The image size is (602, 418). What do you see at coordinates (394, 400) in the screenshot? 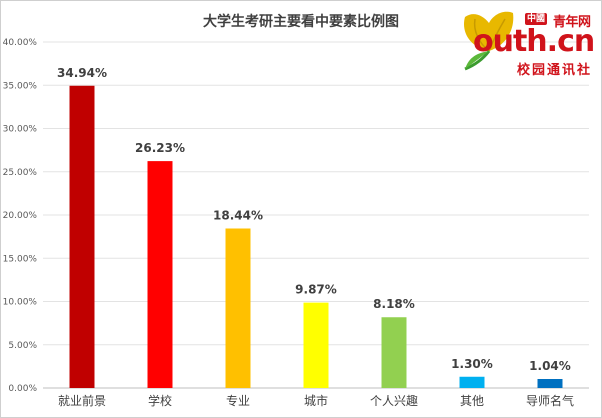
I see `category-label: 个人兴趣` at bounding box center [394, 400].